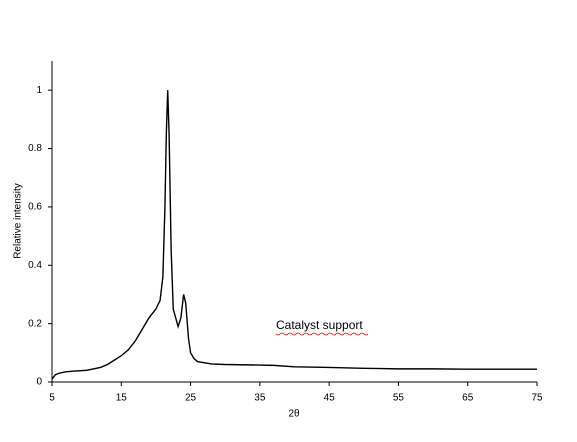 This screenshot has width=577, height=442. I want to click on y-tick-label: 0.2, so click(35, 323).